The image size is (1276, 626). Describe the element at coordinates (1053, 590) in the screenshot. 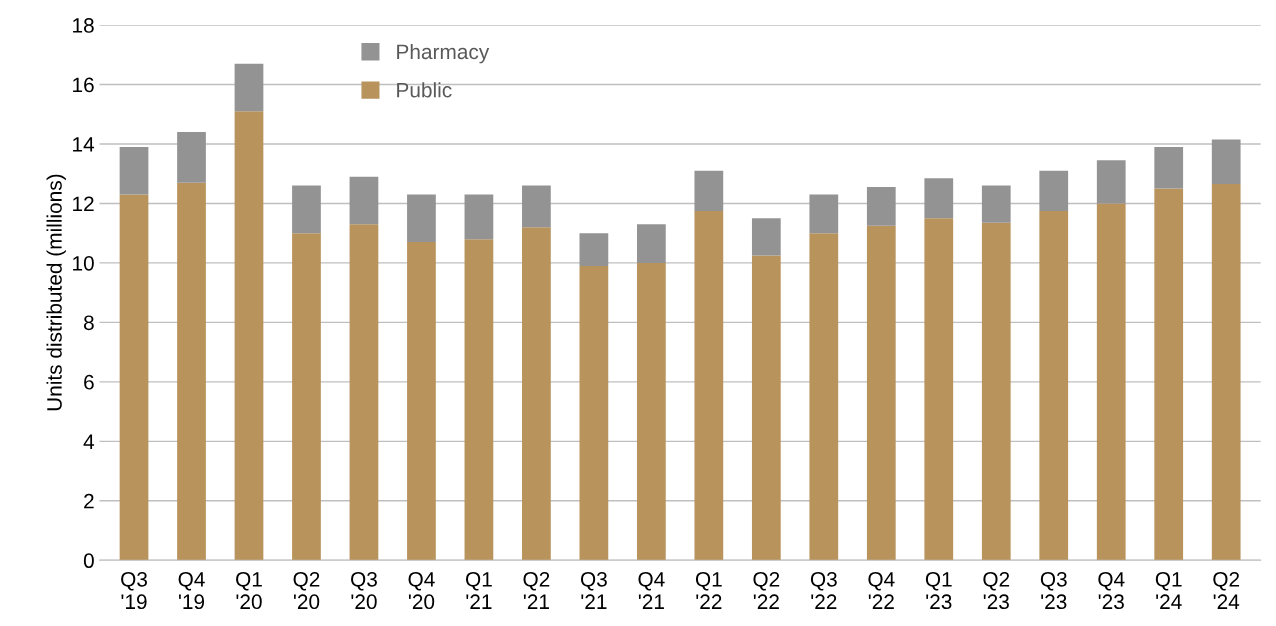

I see `x-tick-label: Q3 '23` at that location.